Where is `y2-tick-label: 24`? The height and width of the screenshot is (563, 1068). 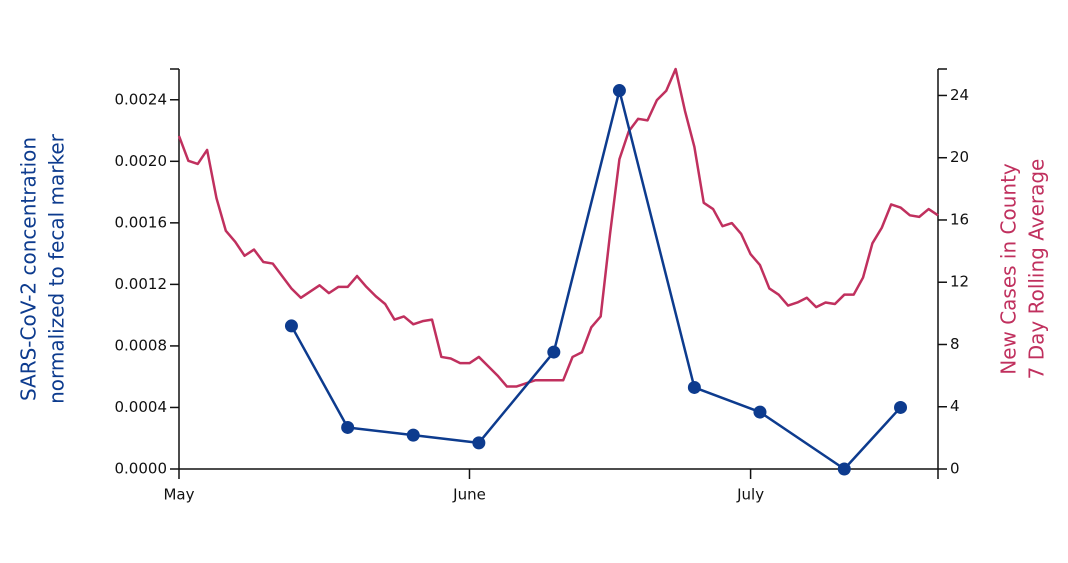 y2-tick-label: 24 is located at coordinates (959, 95).